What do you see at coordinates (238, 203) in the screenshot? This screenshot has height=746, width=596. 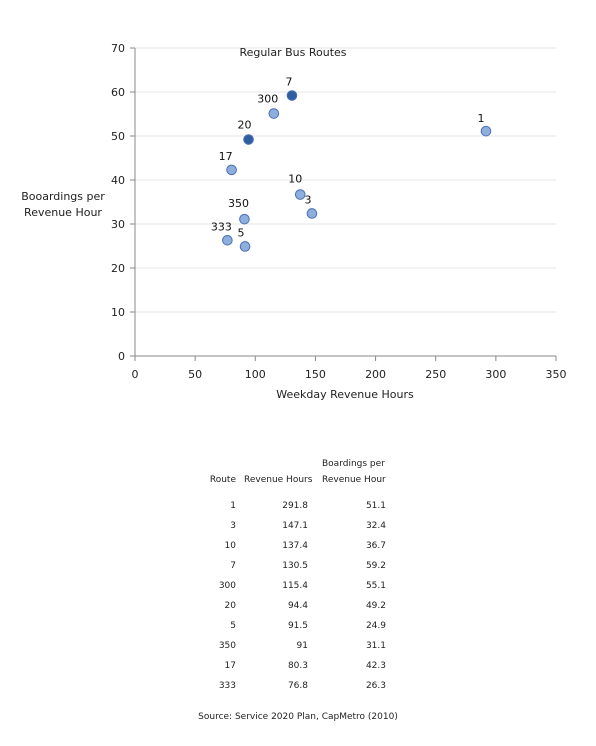 I see `point-label-route-350: 350` at bounding box center [238, 203].